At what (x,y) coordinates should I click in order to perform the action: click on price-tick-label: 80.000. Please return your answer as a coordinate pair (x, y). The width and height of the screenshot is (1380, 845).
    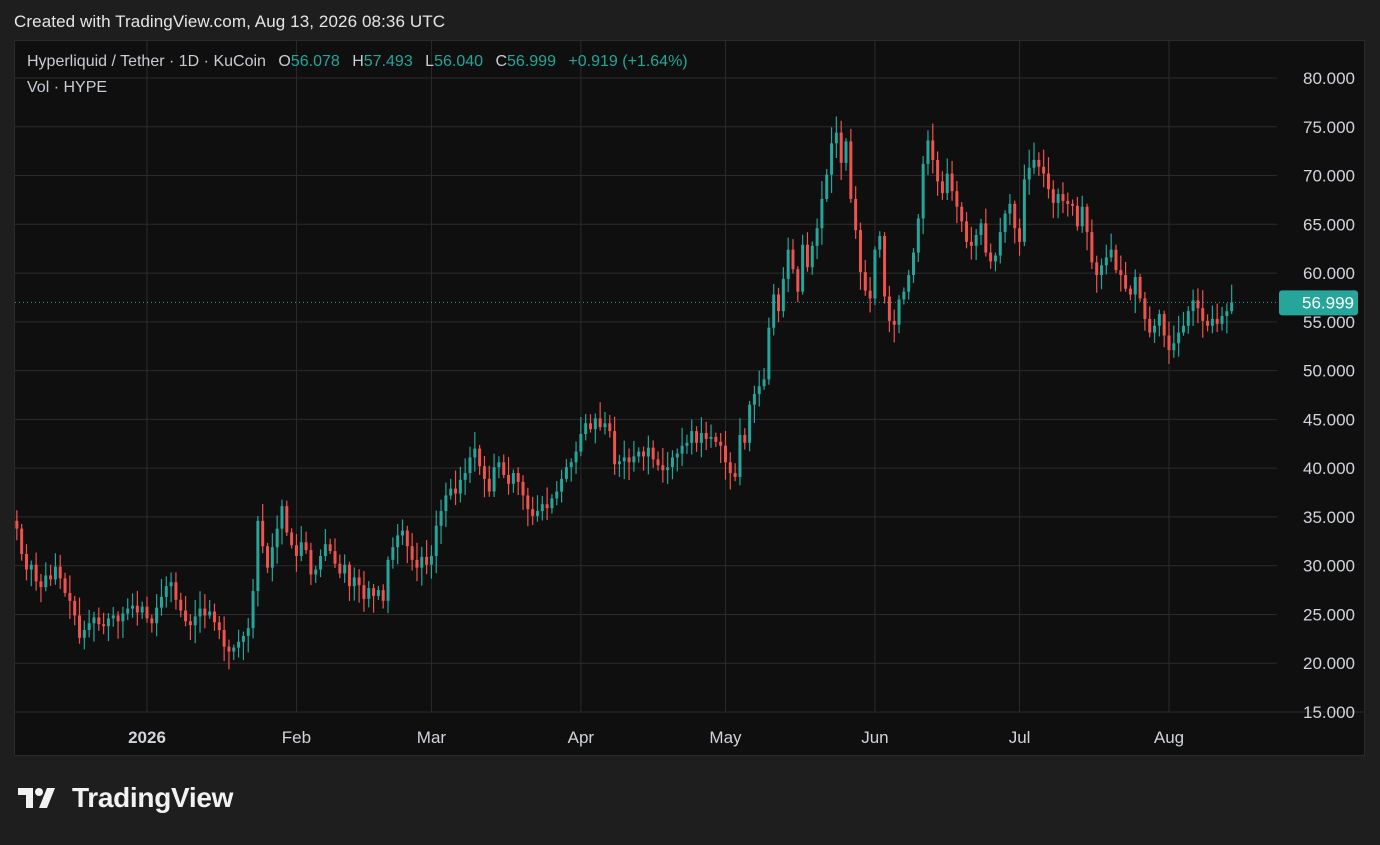
    Looking at the image, I should click on (1329, 78).